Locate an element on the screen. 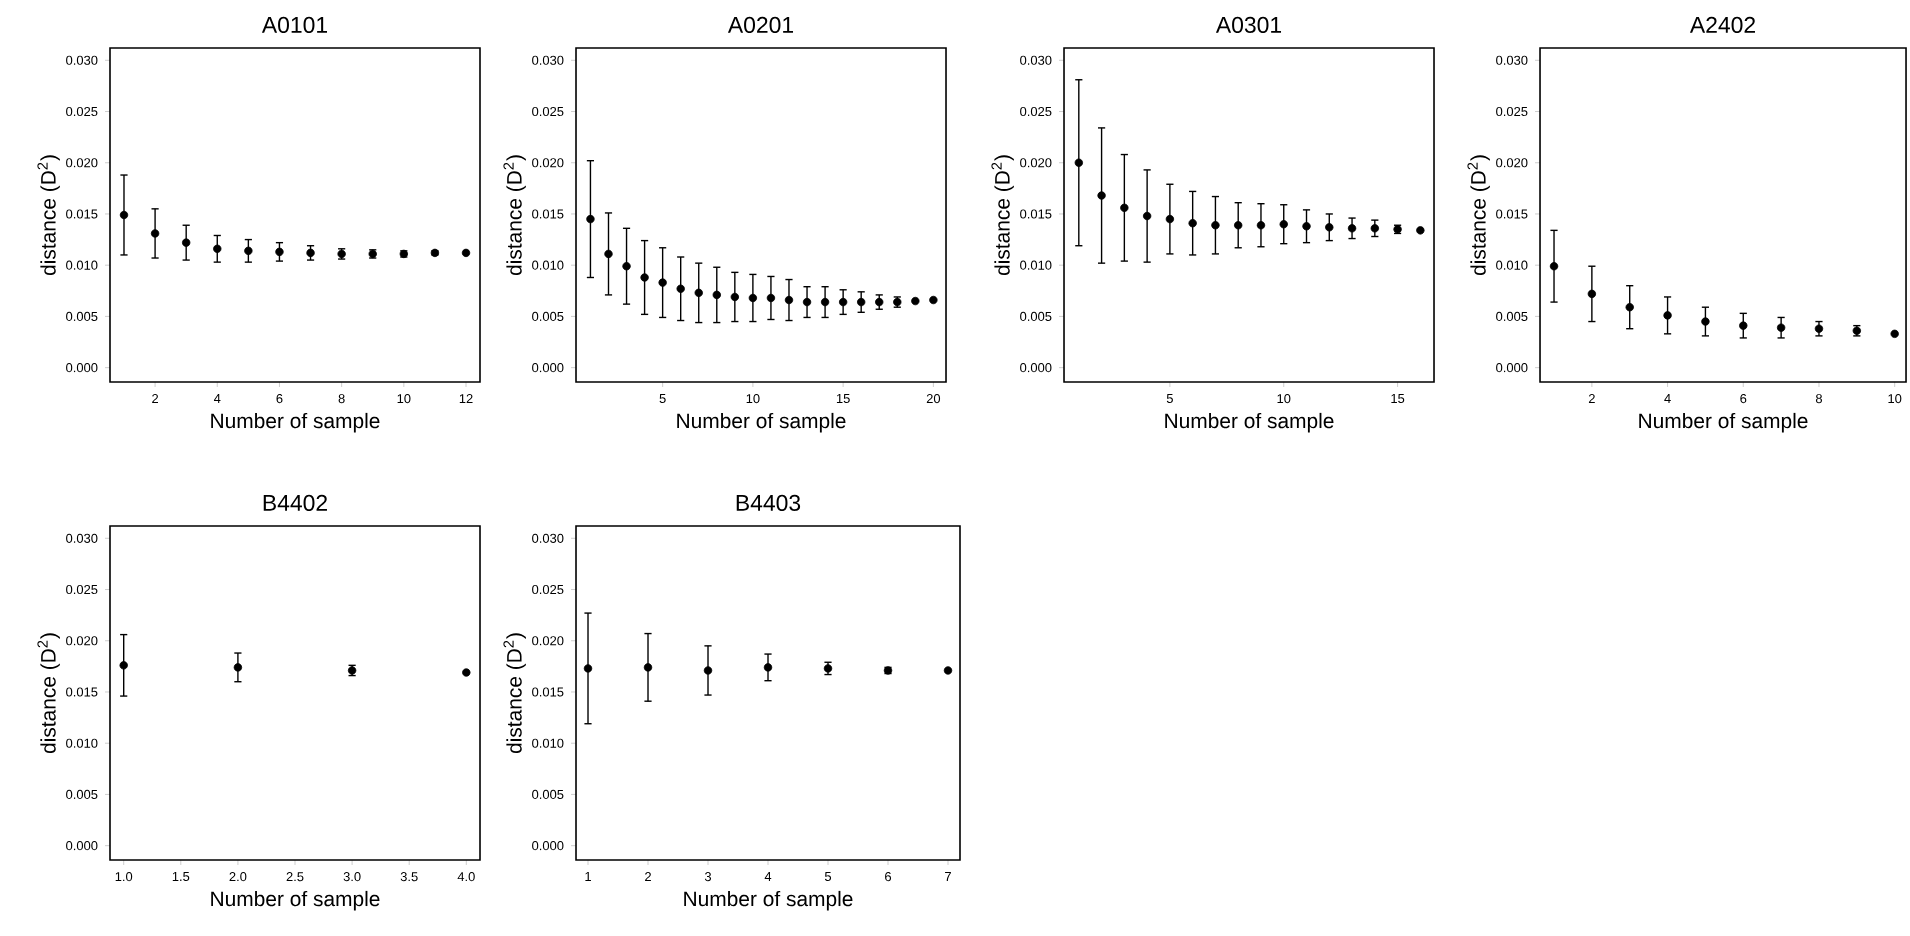 The height and width of the screenshot is (936, 1910). chart-title: B4403 is located at coordinates (768, 502).